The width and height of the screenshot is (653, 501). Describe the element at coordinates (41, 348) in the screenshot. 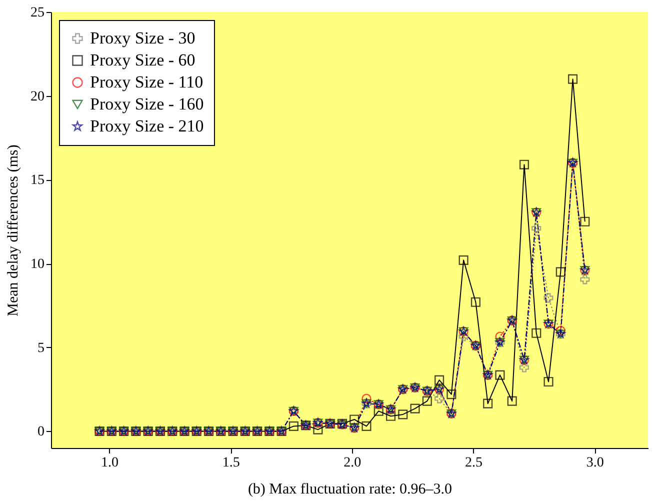

I see `y-tick-label: 5` at that location.